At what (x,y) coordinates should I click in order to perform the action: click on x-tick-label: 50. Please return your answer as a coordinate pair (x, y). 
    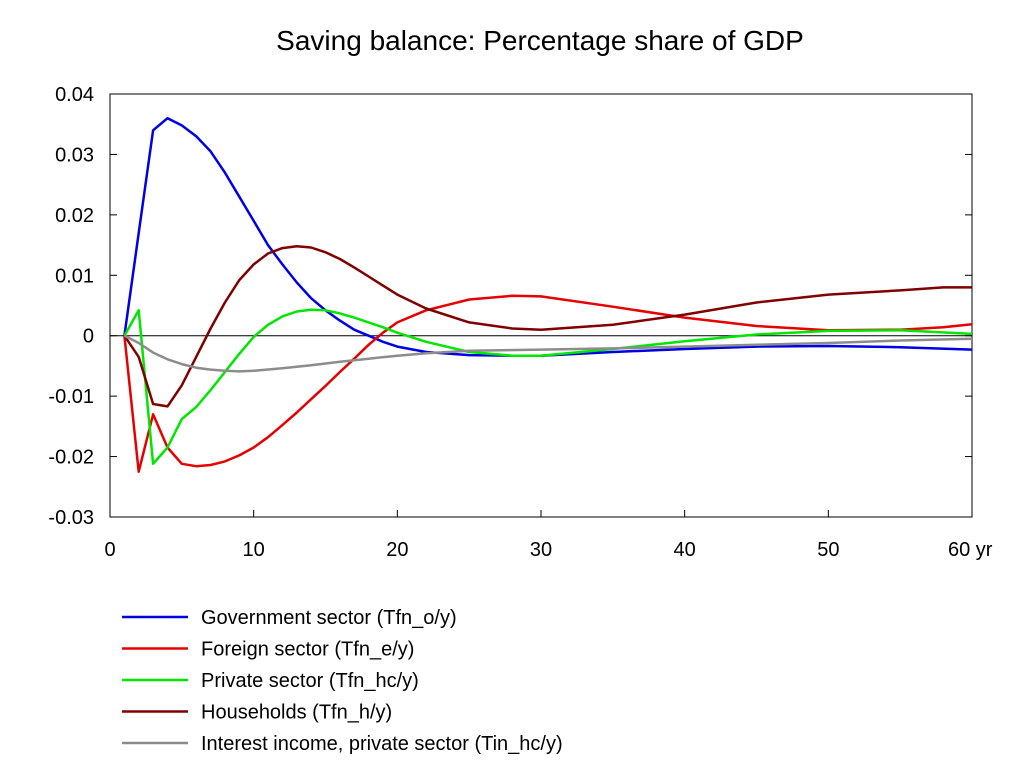
    Looking at the image, I should click on (828, 550).